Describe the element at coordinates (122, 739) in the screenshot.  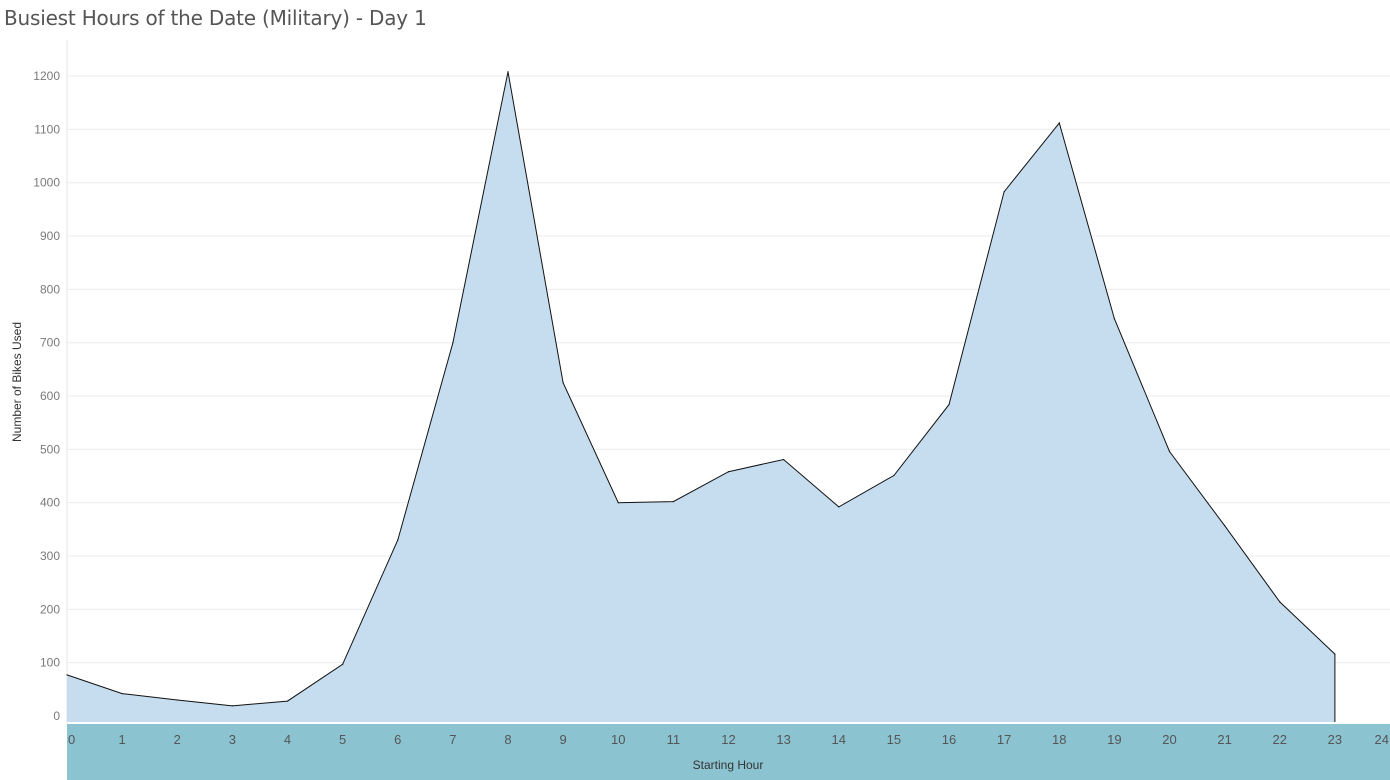
I see `x-tick-label: 1` at that location.